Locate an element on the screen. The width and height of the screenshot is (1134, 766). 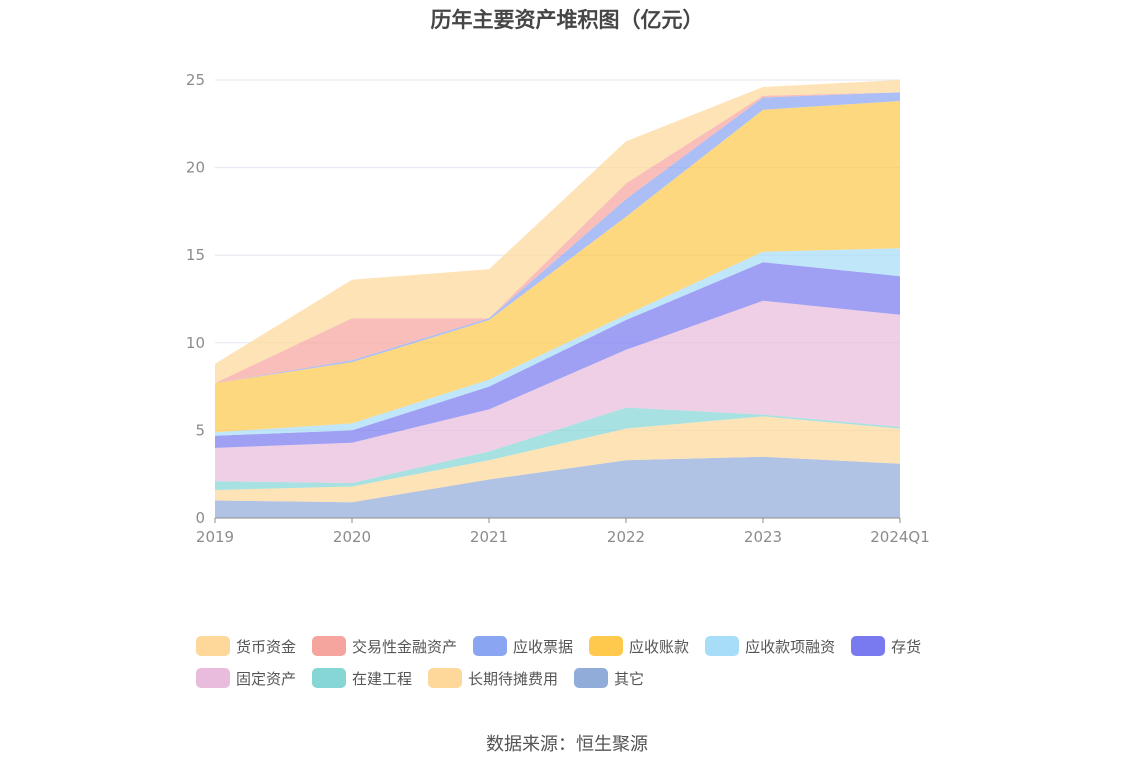
legend-item: 应收款项融资 is located at coordinates (770, 646).